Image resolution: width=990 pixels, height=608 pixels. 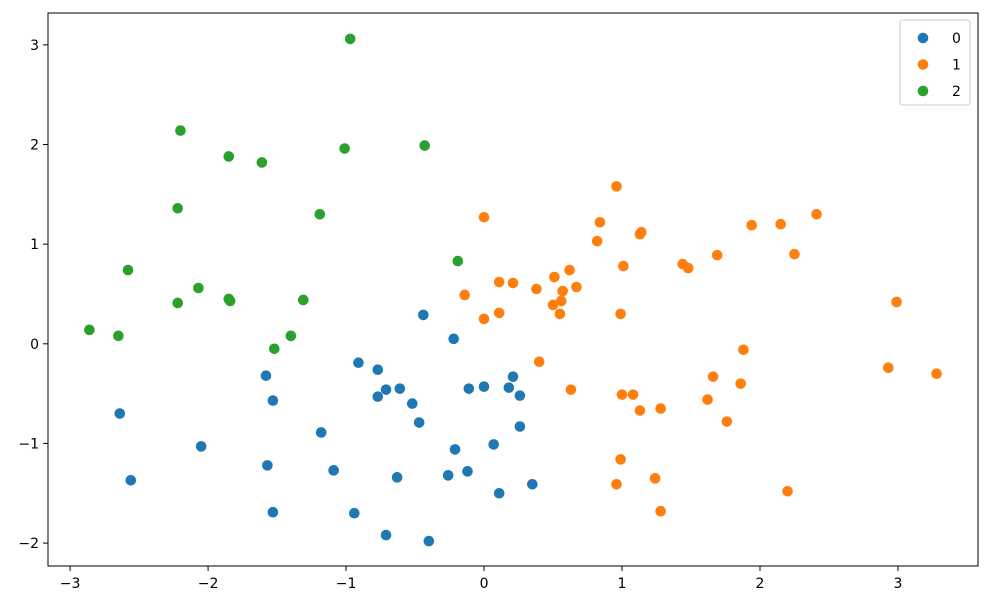 What do you see at coordinates (28, 444) in the screenshot?
I see `y-tick-label-1: −1` at bounding box center [28, 444].